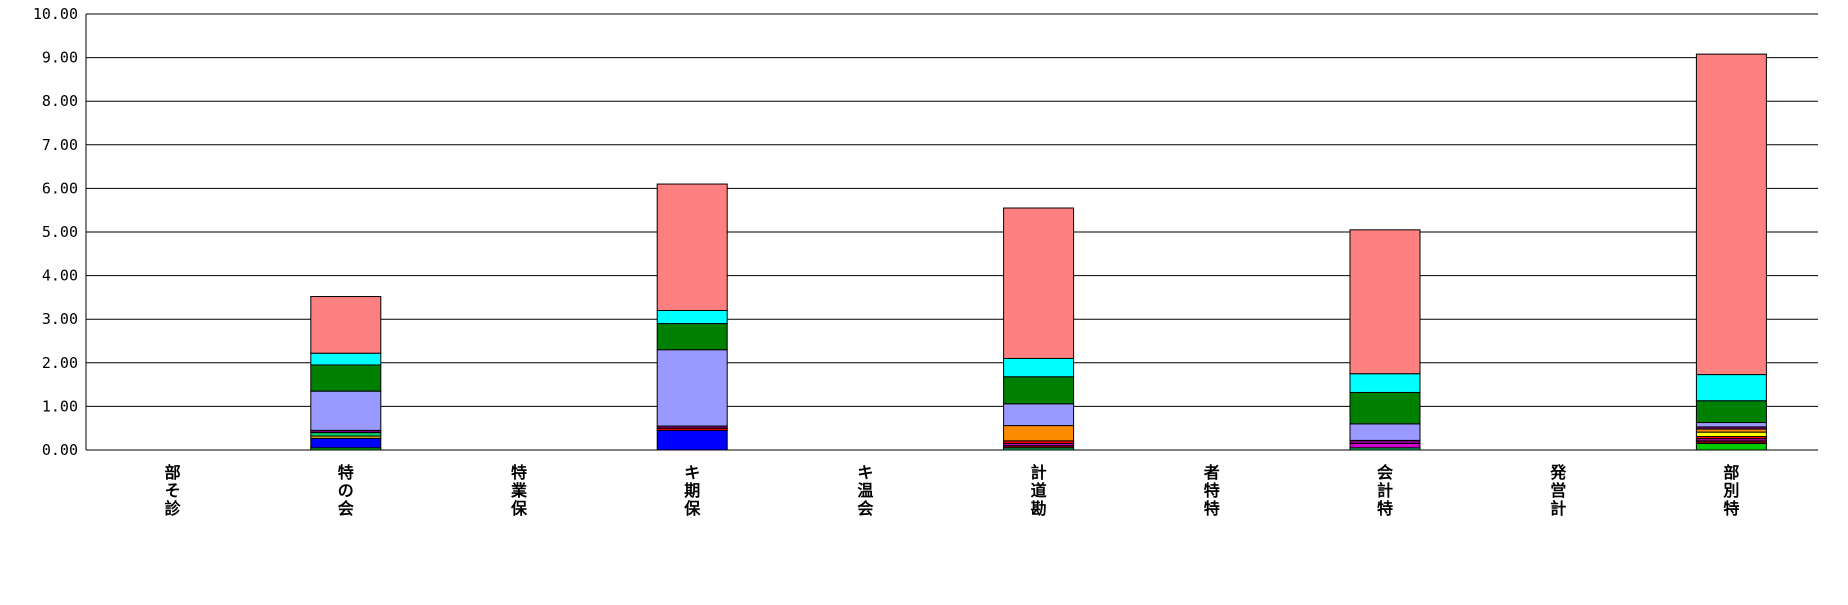 The image size is (1848, 605). I want to click on x-tick-label: 部別特, so click(1731, 490).